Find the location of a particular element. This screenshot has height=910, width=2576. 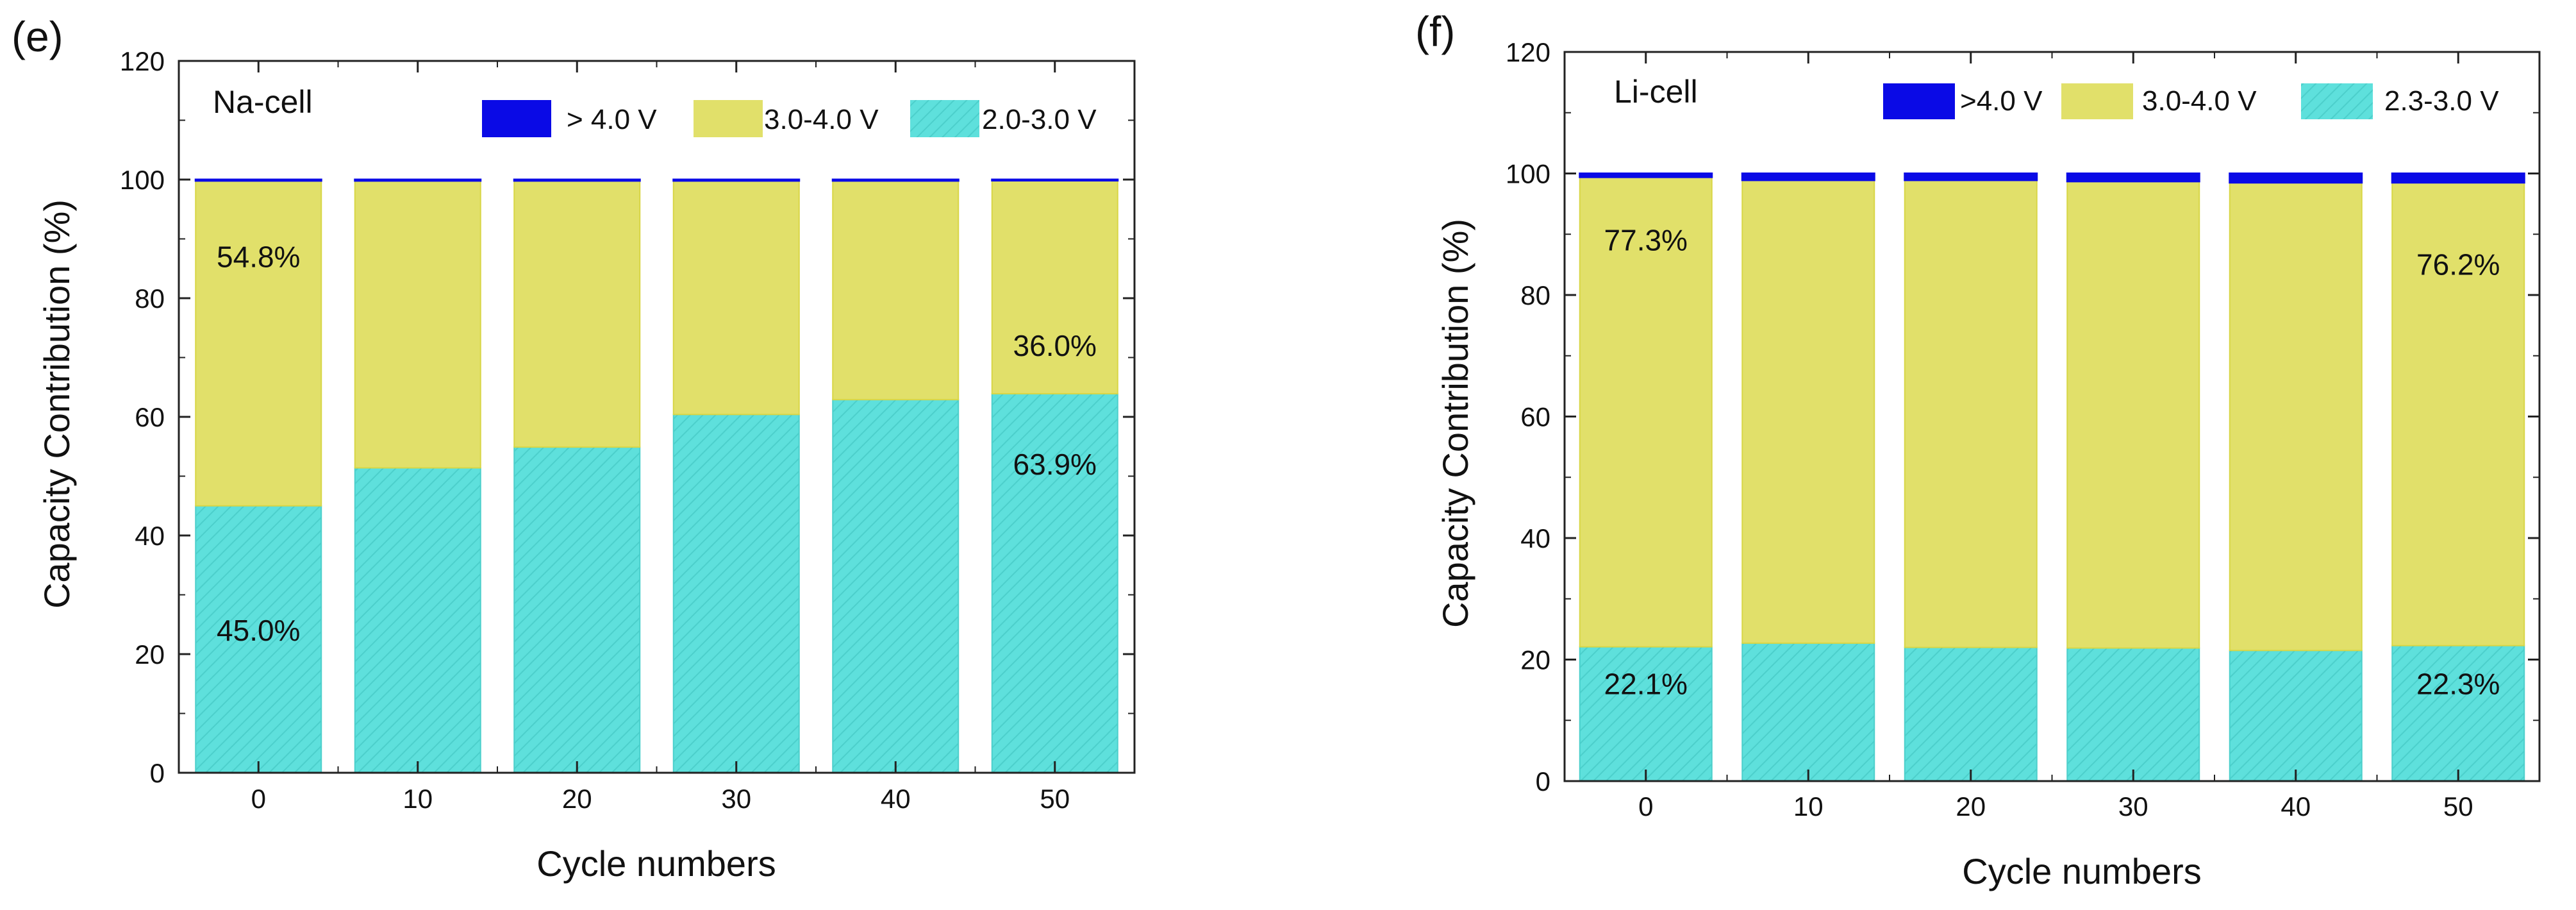

panel-label: (f) is located at coordinates (1435, 31).